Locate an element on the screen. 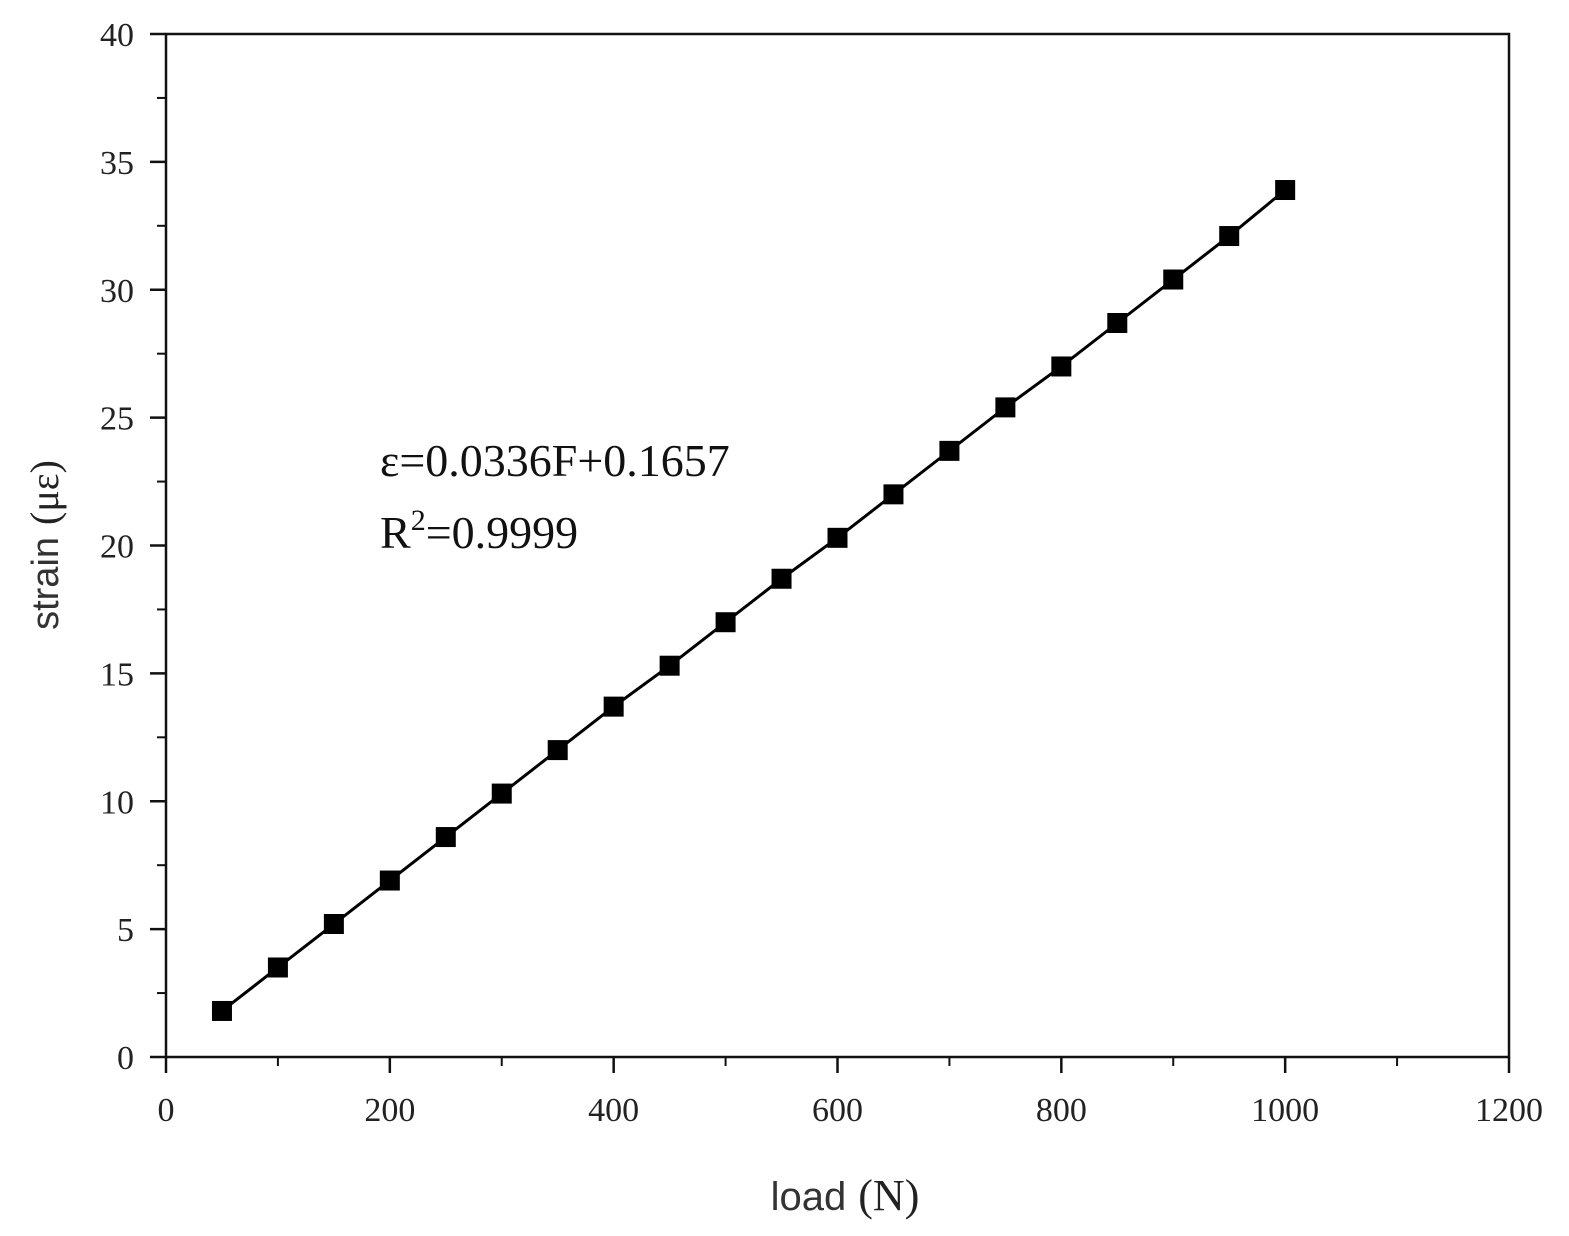 The height and width of the screenshot is (1236, 1569). r2-value: =0.9999 is located at coordinates (502, 532).